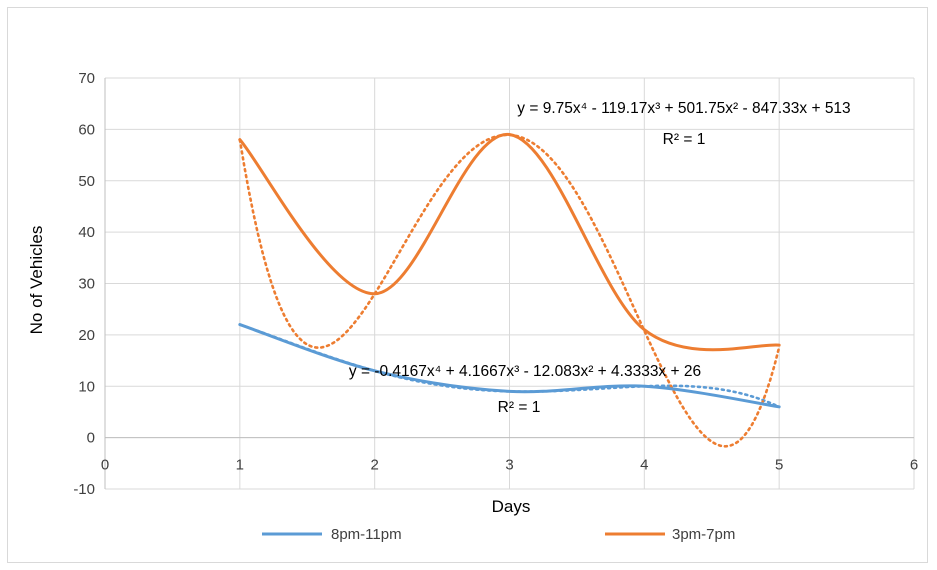 Image resolution: width=937 pixels, height=570 pixels. I want to click on legend-label-8pm-11pm: 8pm-11pm, so click(366, 534).